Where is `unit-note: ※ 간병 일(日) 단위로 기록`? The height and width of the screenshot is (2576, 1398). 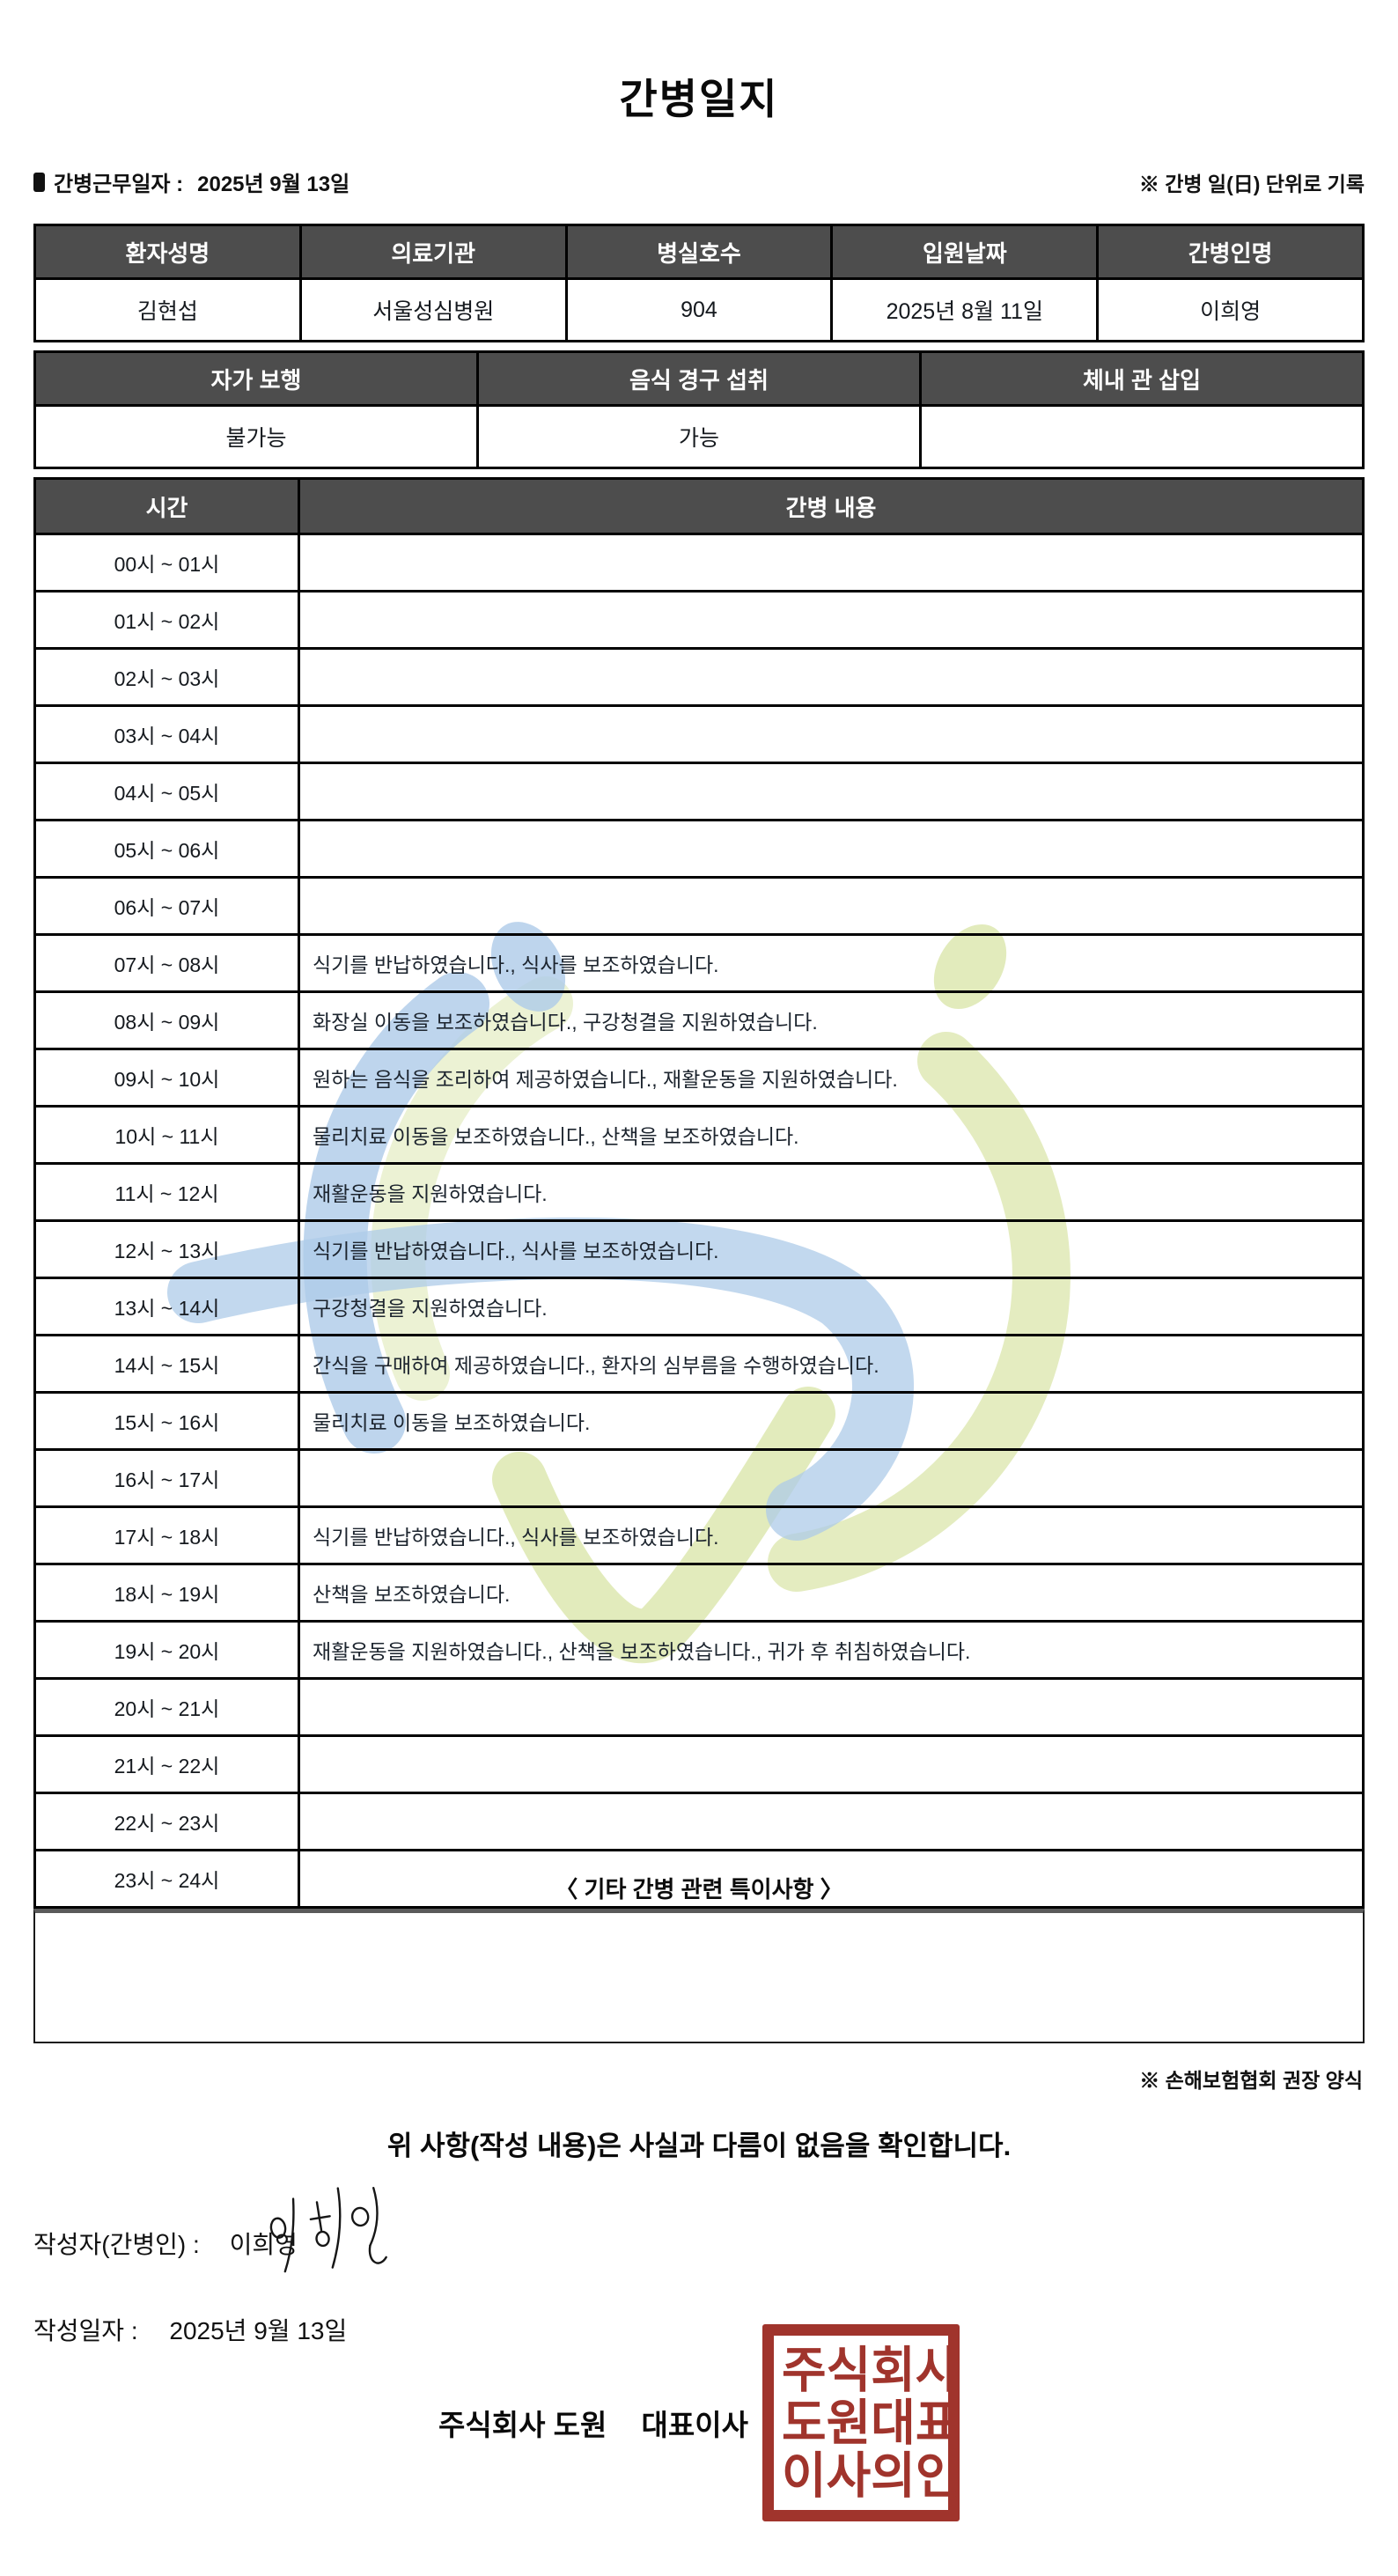
unit-note: ※ 간병 일(日) 단위로 기록 is located at coordinates (1251, 184).